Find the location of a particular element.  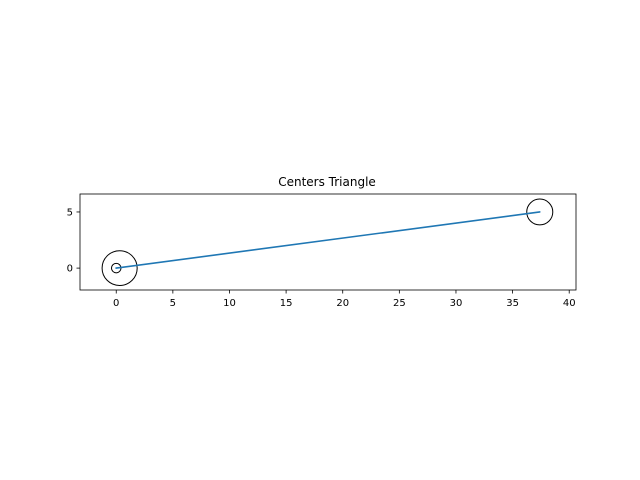

x-tick-label-5: 5 is located at coordinates (173, 303).